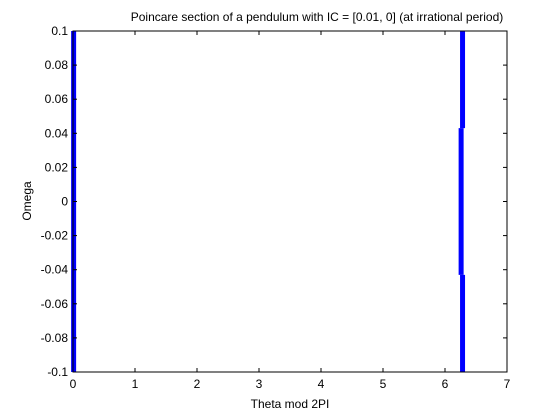 This screenshot has width=560, height=420. What do you see at coordinates (57, 372) in the screenshot?
I see `y-tick-label: -0.1` at bounding box center [57, 372].